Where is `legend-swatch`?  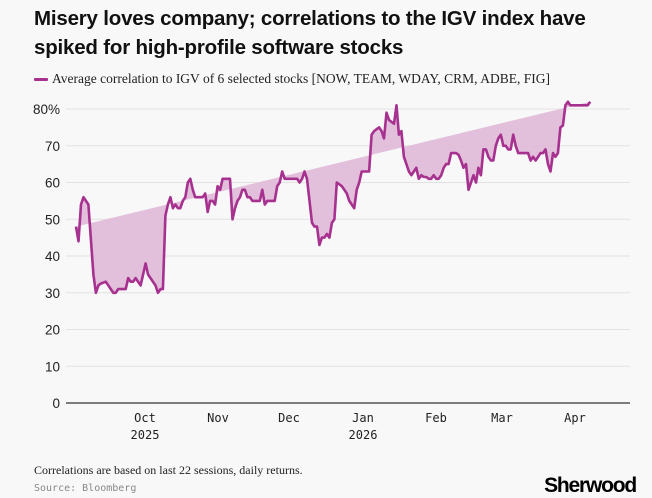
legend-swatch is located at coordinates (41, 79).